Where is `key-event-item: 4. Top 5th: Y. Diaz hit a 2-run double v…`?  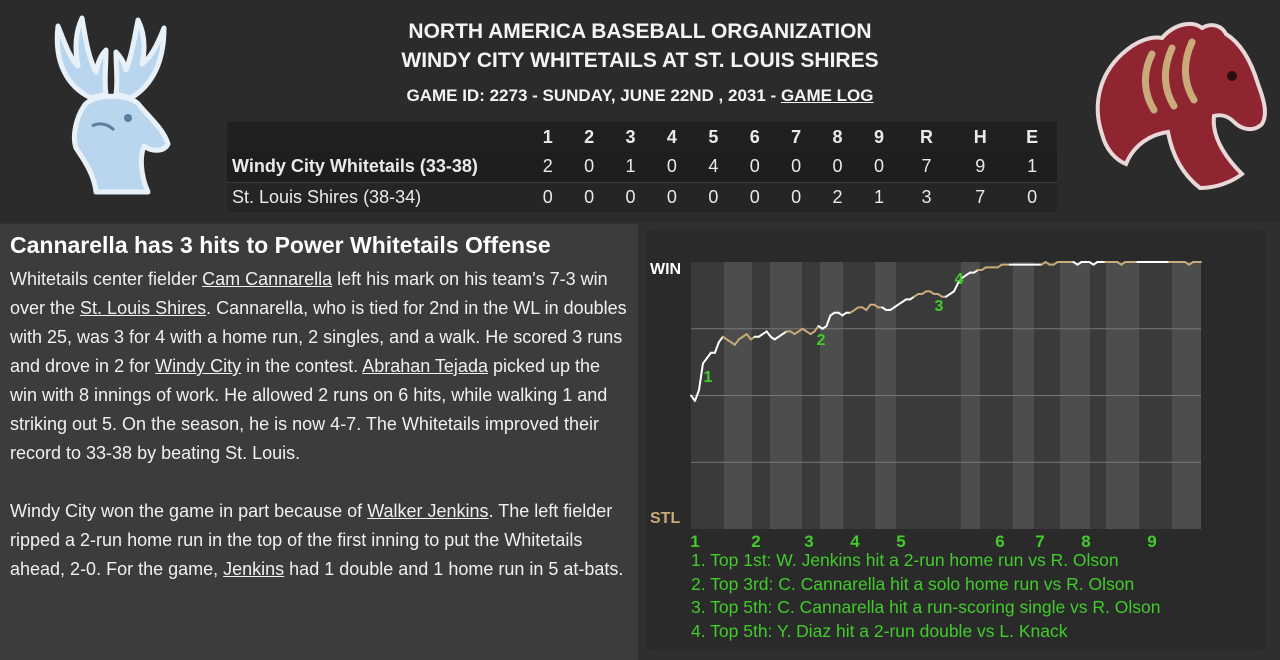 key-event-item: 4. Top 5th: Y. Diaz hit a 2-run double v… is located at coordinates (879, 630).